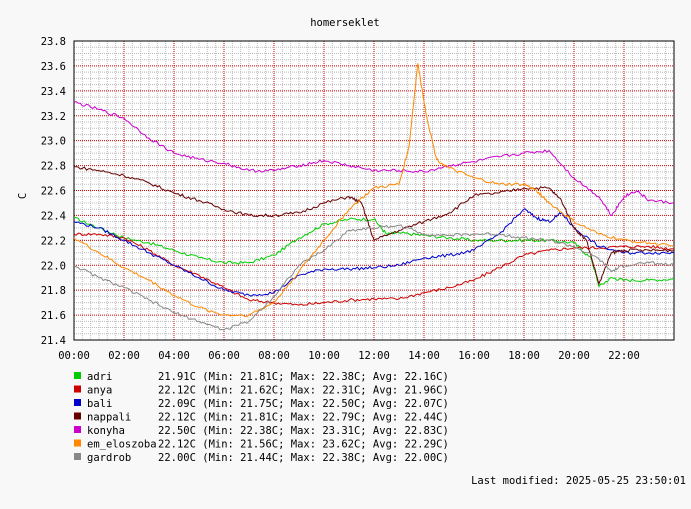 The height and width of the screenshot is (509, 691). I want to click on y-tick-label: 23.2, so click(53, 117).